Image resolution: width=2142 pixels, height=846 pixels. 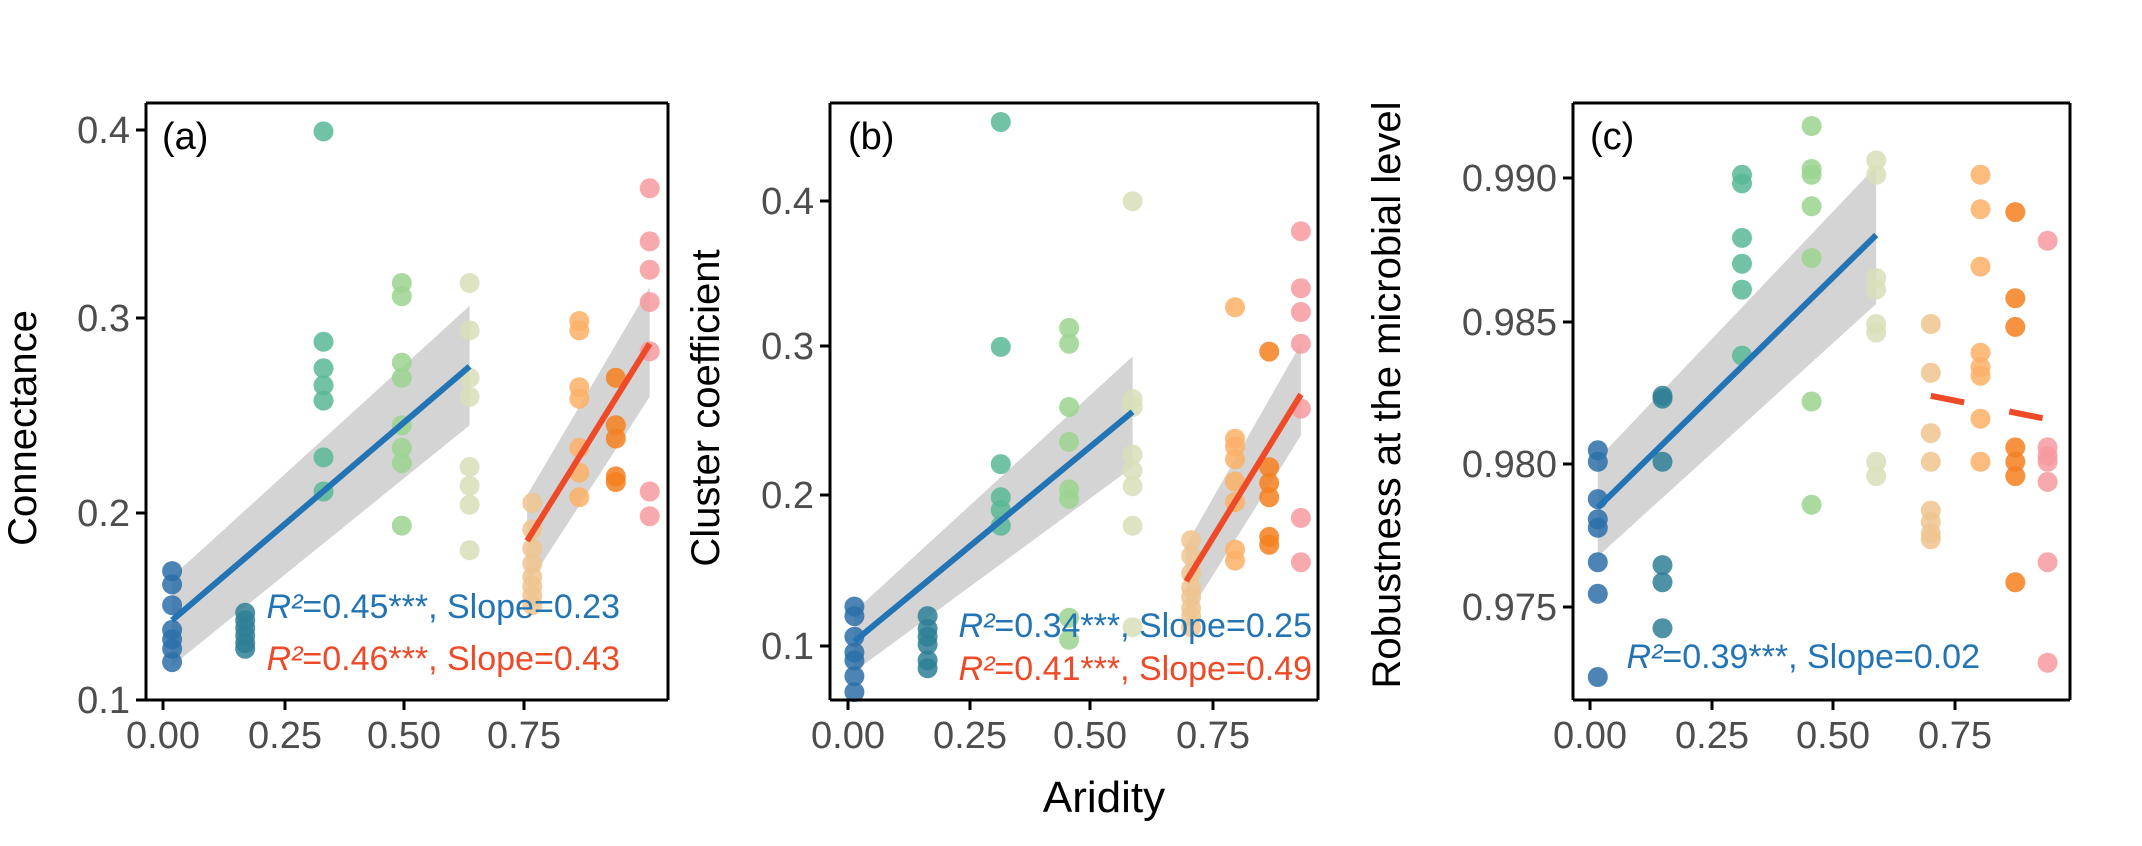 I want to click on confidence-band, so click(x=588, y=436).